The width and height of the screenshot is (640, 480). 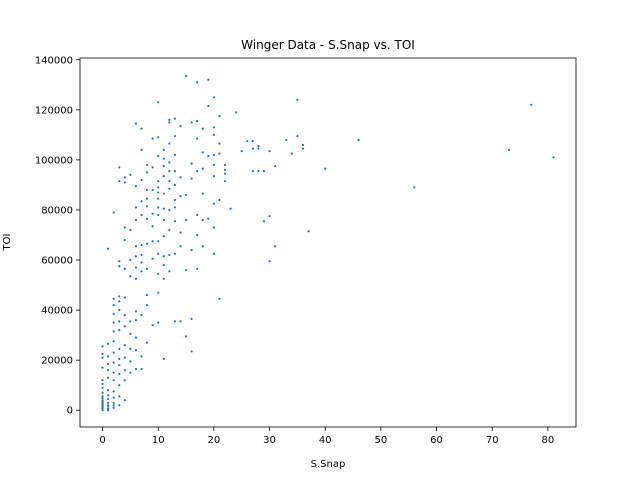 I want to click on x-tick-label: 30, so click(x=269, y=440).